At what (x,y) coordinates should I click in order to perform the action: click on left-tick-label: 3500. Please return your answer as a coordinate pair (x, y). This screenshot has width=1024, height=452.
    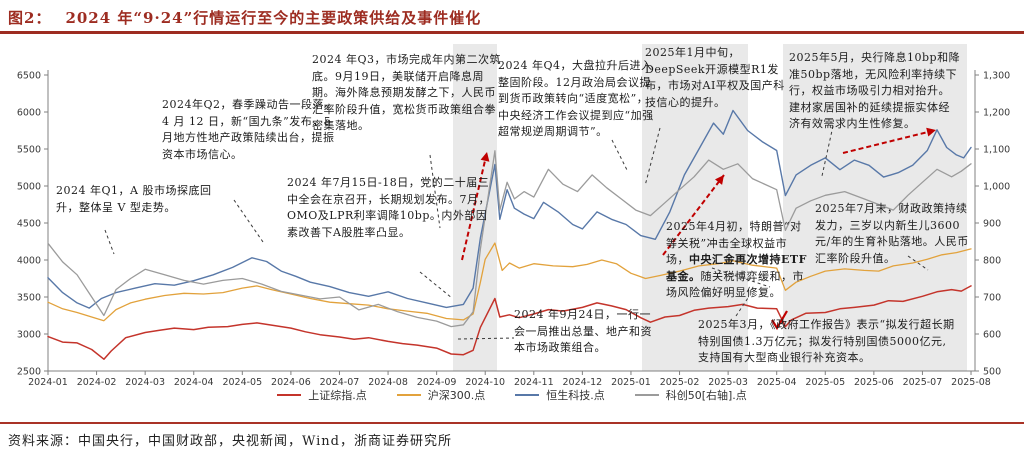
    Looking at the image, I should click on (29, 298).